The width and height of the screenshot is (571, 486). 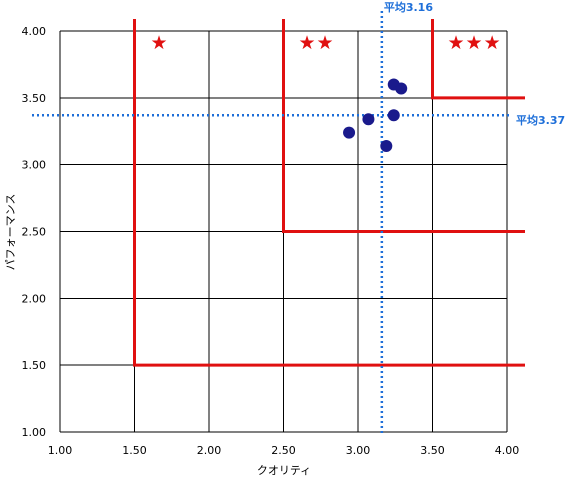 What do you see at coordinates (540, 120) in the screenshot?
I see `y-average-label: 平均3.37` at bounding box center [540, 120].